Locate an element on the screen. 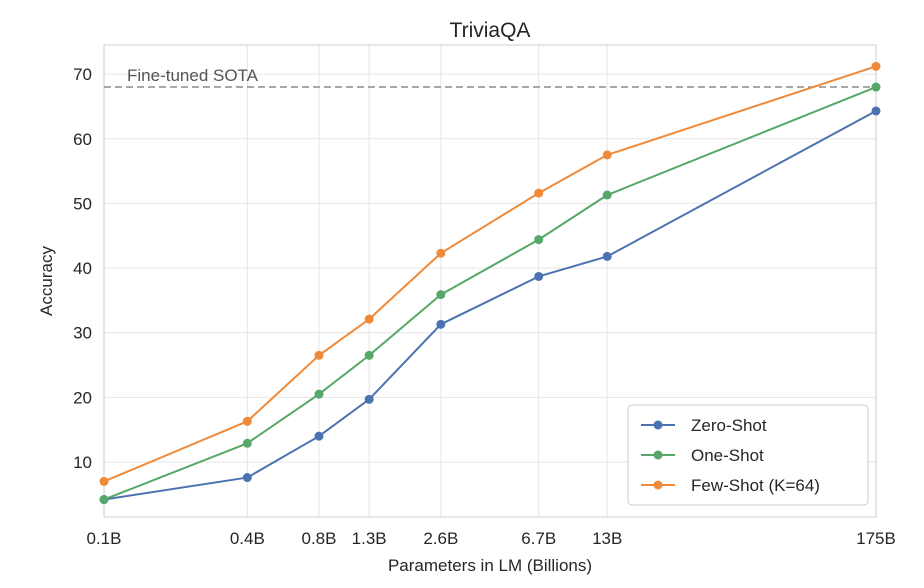 Image resolution: width=924 pixels, height=588 pixels. legend-box is located at coordinates (748, 455).